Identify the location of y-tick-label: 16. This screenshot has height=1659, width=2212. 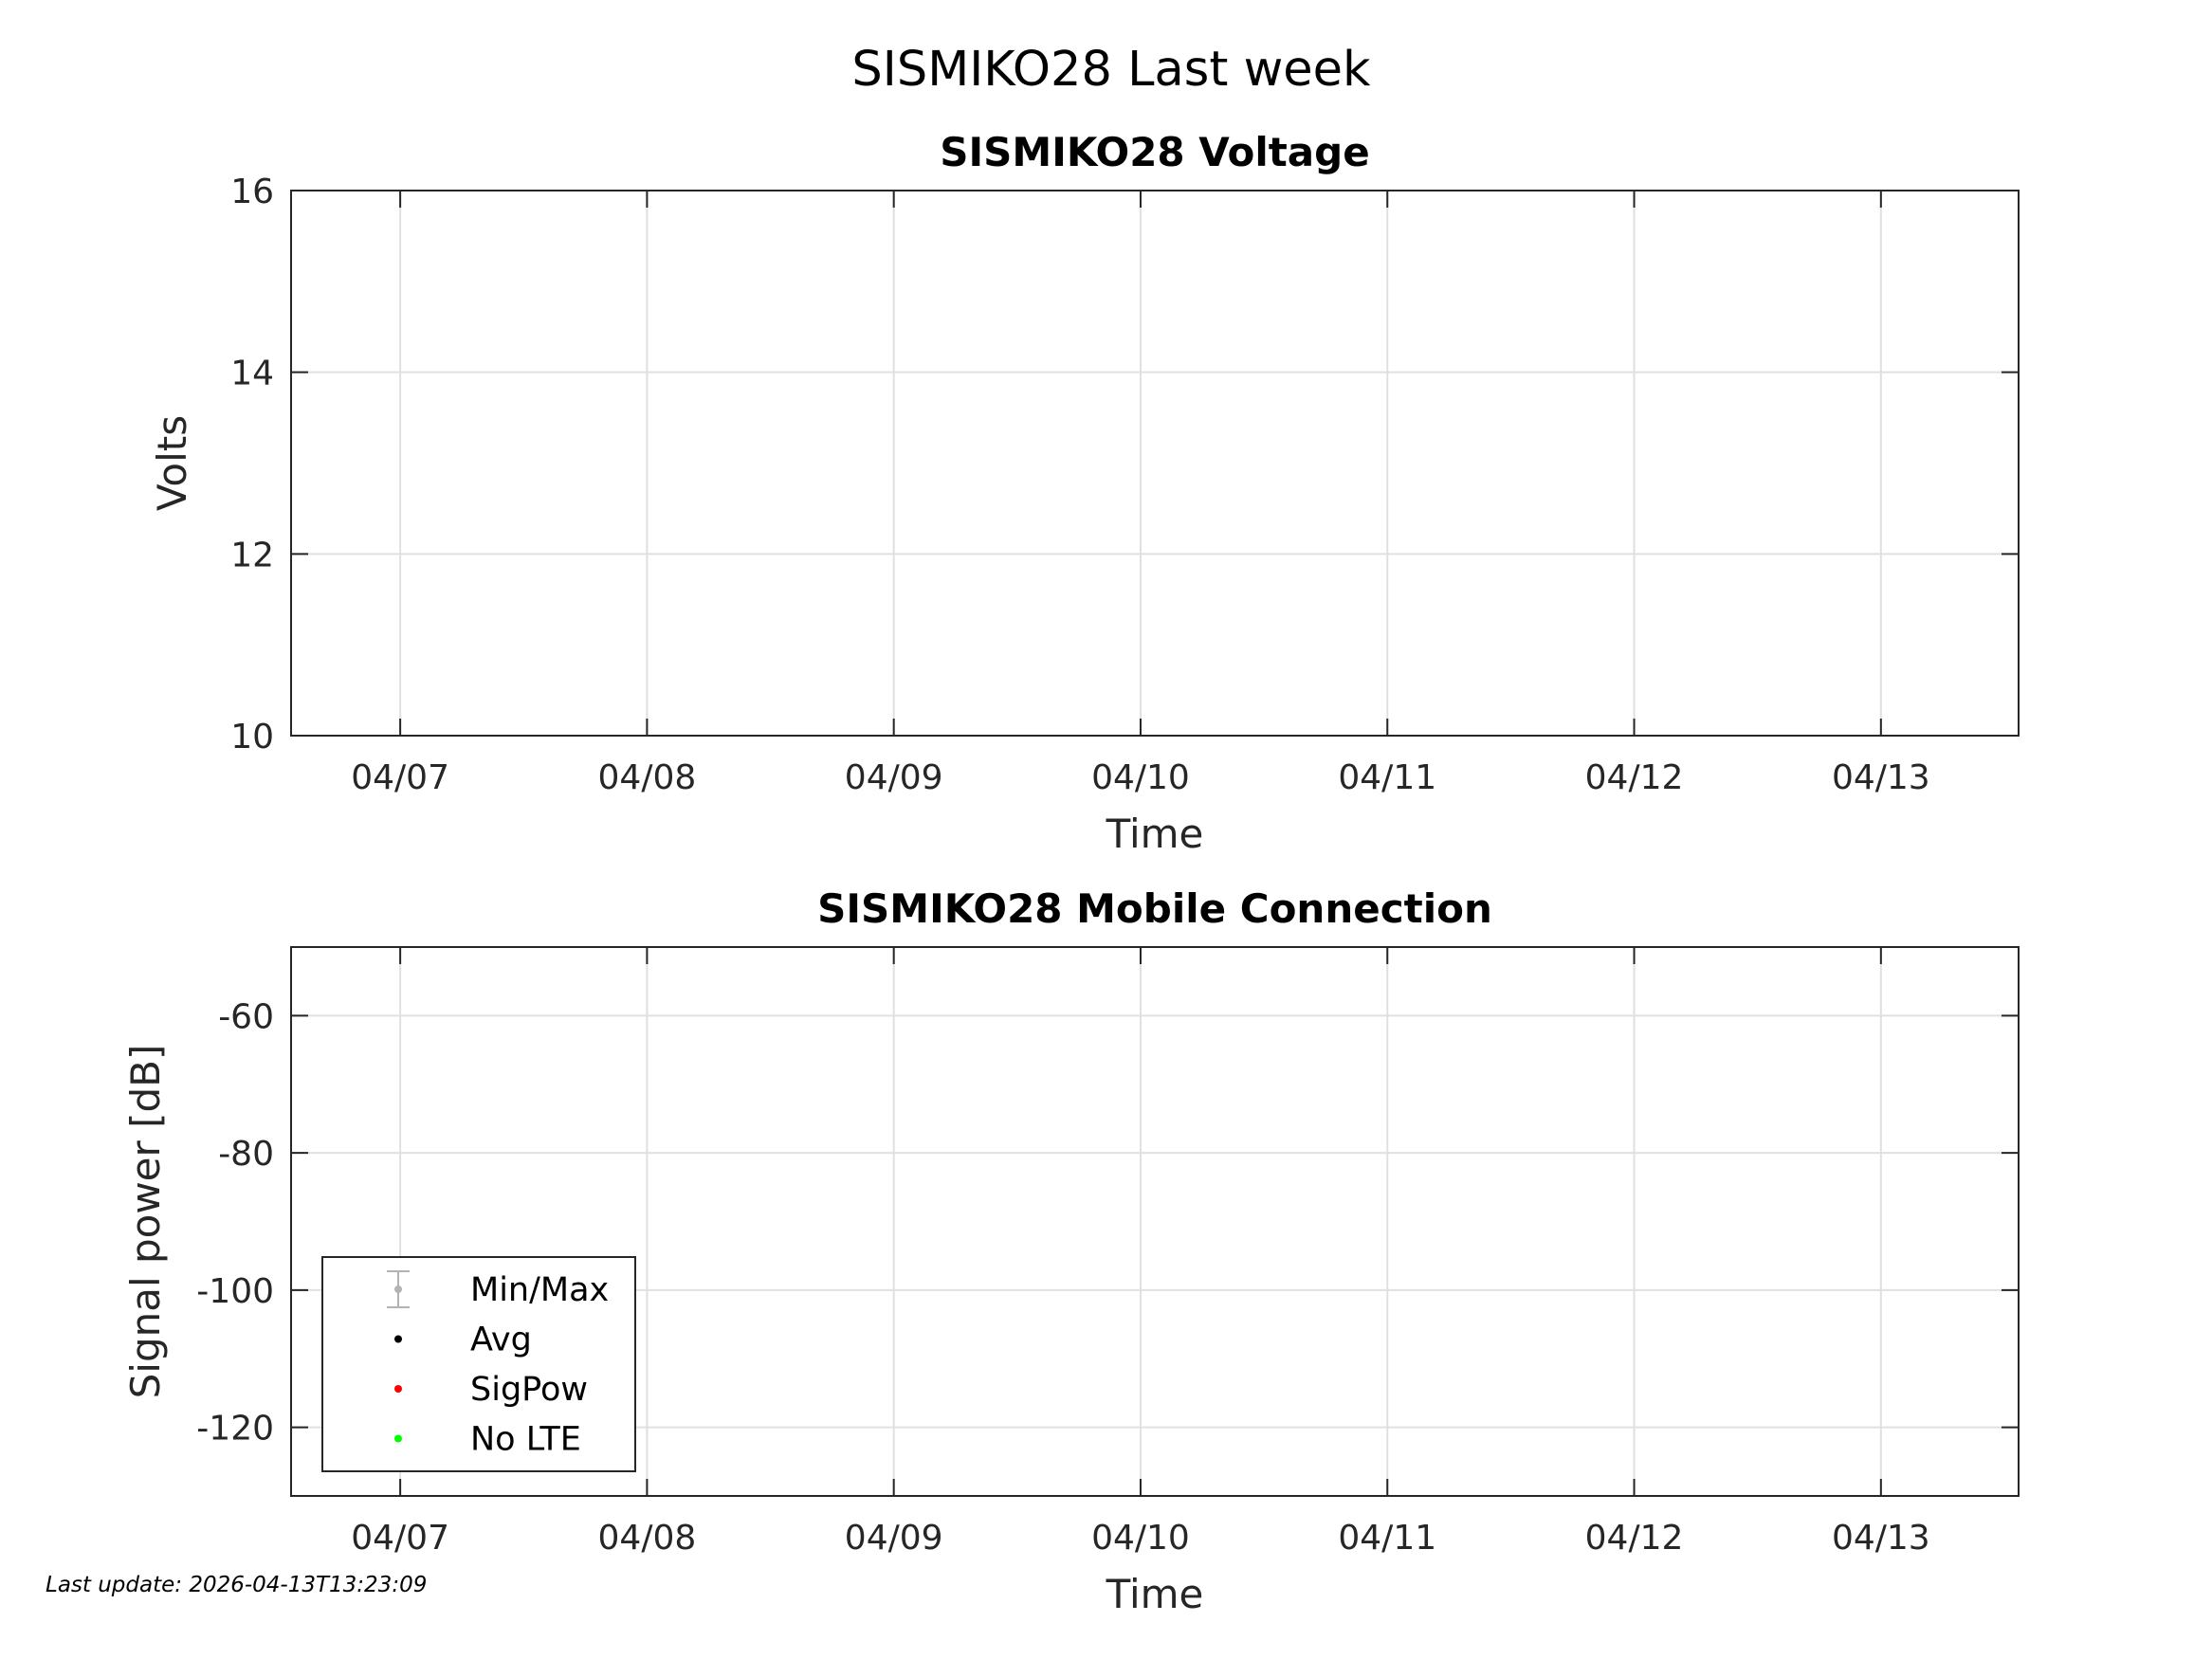
(252, 192).